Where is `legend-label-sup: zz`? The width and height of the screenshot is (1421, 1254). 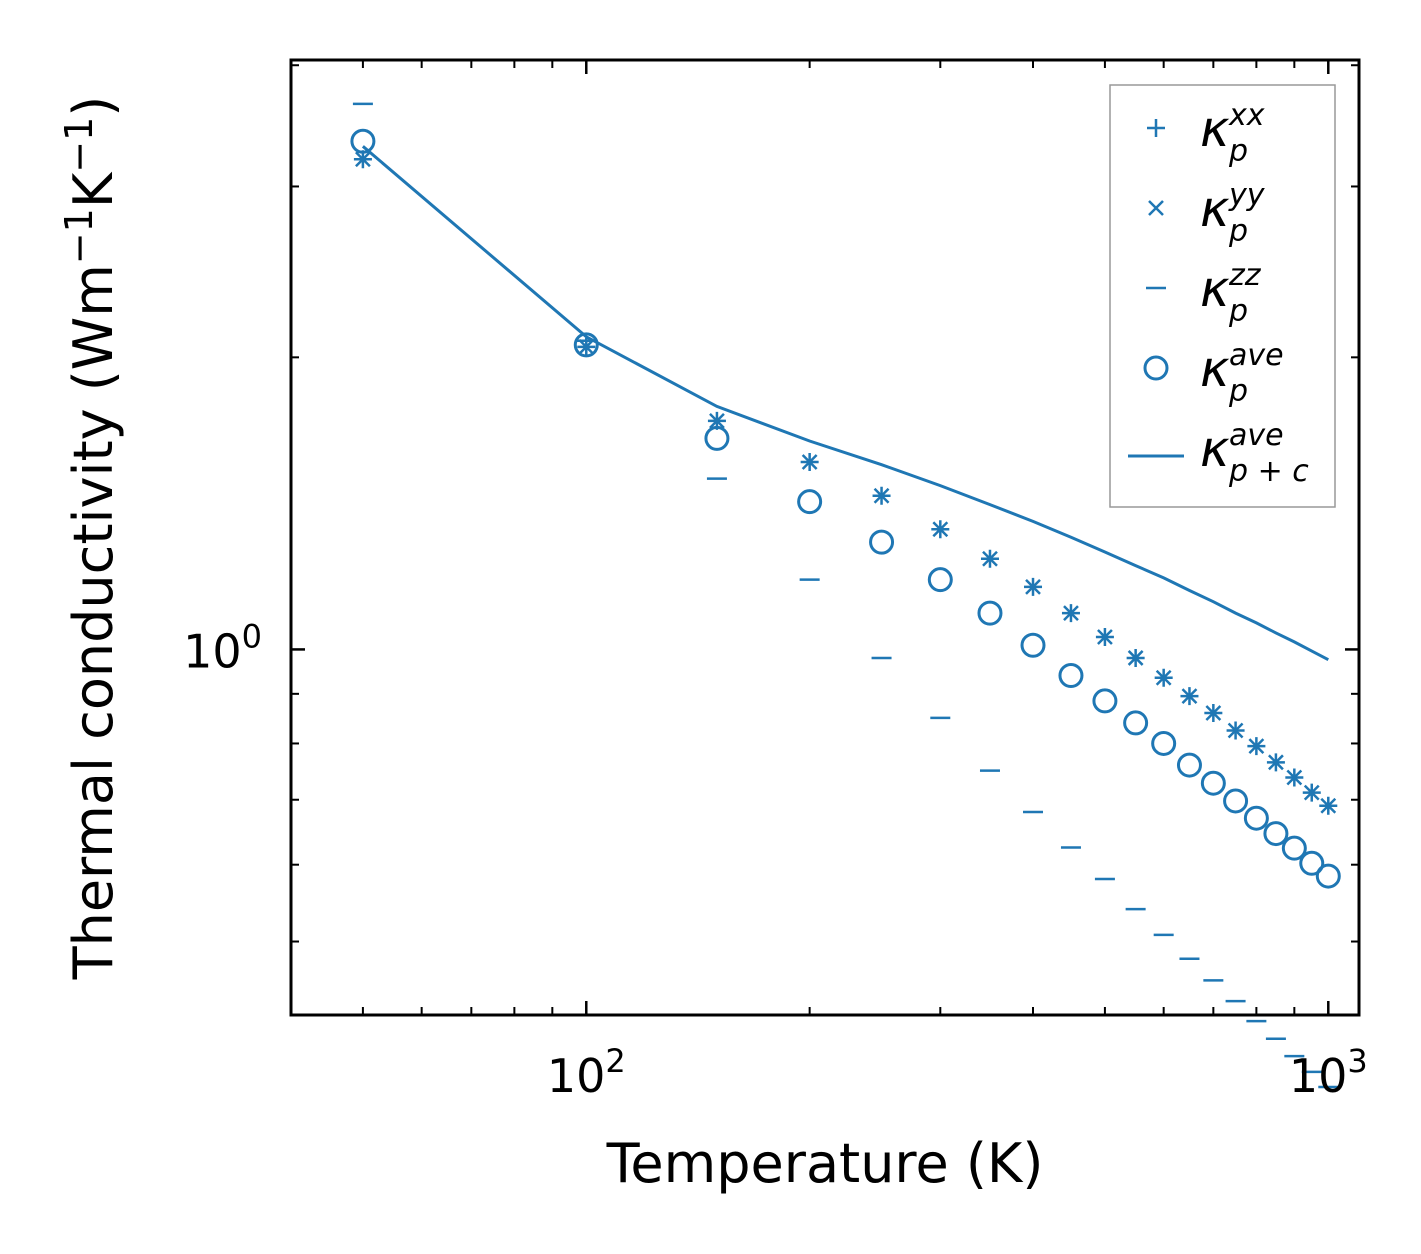
legend-label-sup: zz is located at coordinates (1245, 275).